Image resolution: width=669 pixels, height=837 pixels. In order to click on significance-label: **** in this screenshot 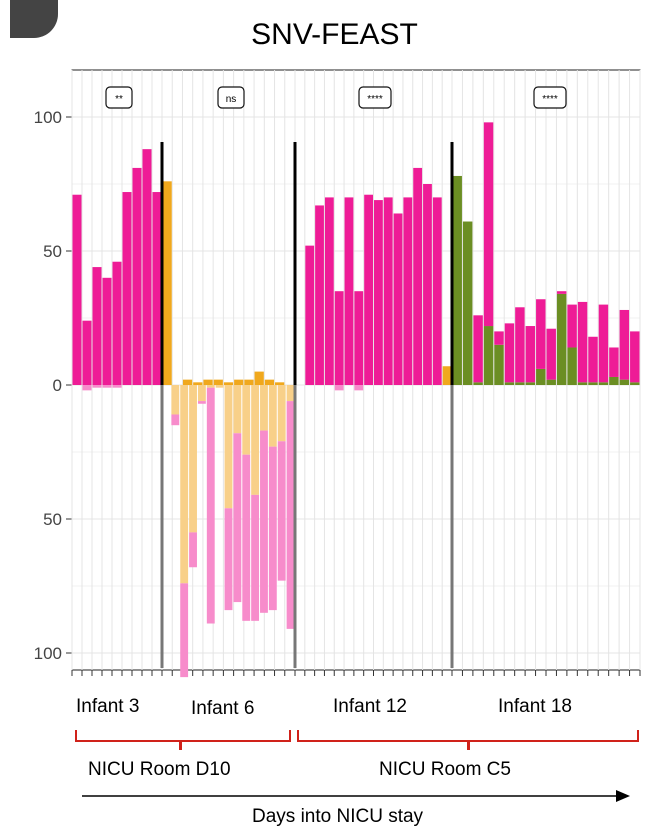, I will do `click(550, 99)`.